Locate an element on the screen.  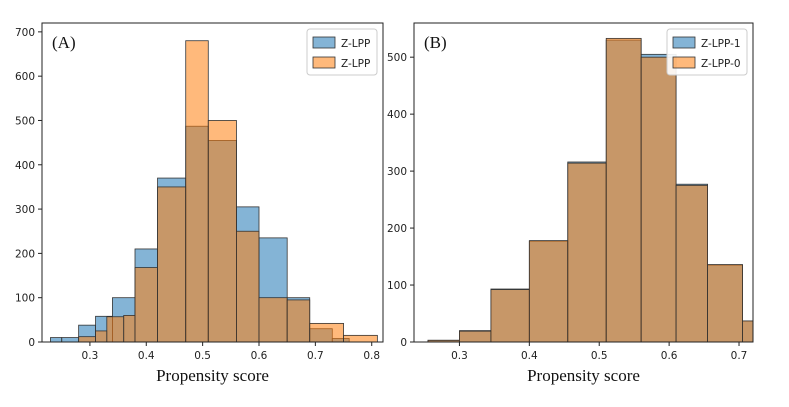
x-tick-label: 0.8 is located at coordinates (371, 356).